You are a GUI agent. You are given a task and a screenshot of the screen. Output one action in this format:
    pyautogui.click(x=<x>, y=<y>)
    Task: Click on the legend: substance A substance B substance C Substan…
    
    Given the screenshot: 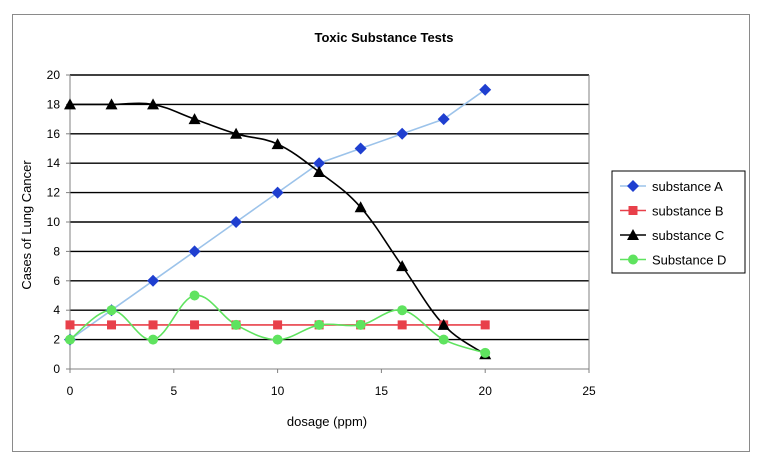 What is the action you would take?
    pyautogui.click(x=678, y=222)
    